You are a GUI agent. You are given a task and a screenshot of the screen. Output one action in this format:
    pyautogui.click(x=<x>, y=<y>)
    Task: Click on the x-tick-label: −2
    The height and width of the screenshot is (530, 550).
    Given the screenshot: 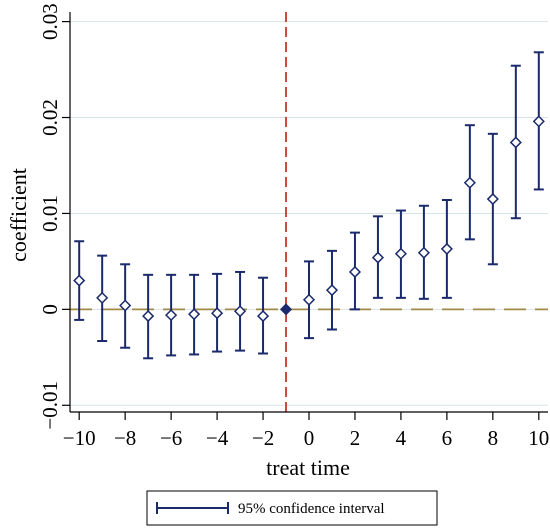 What is the action you would take?
    pyautogui.click(x=263, y=438)
    